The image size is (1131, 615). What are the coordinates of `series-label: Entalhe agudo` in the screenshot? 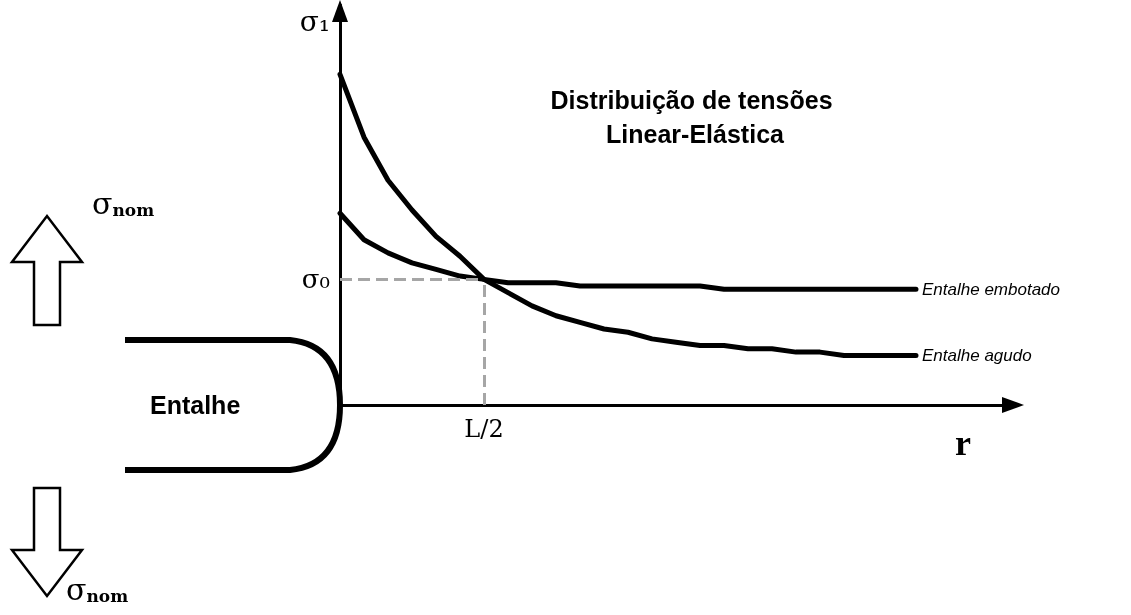 It's located at (977, 355).